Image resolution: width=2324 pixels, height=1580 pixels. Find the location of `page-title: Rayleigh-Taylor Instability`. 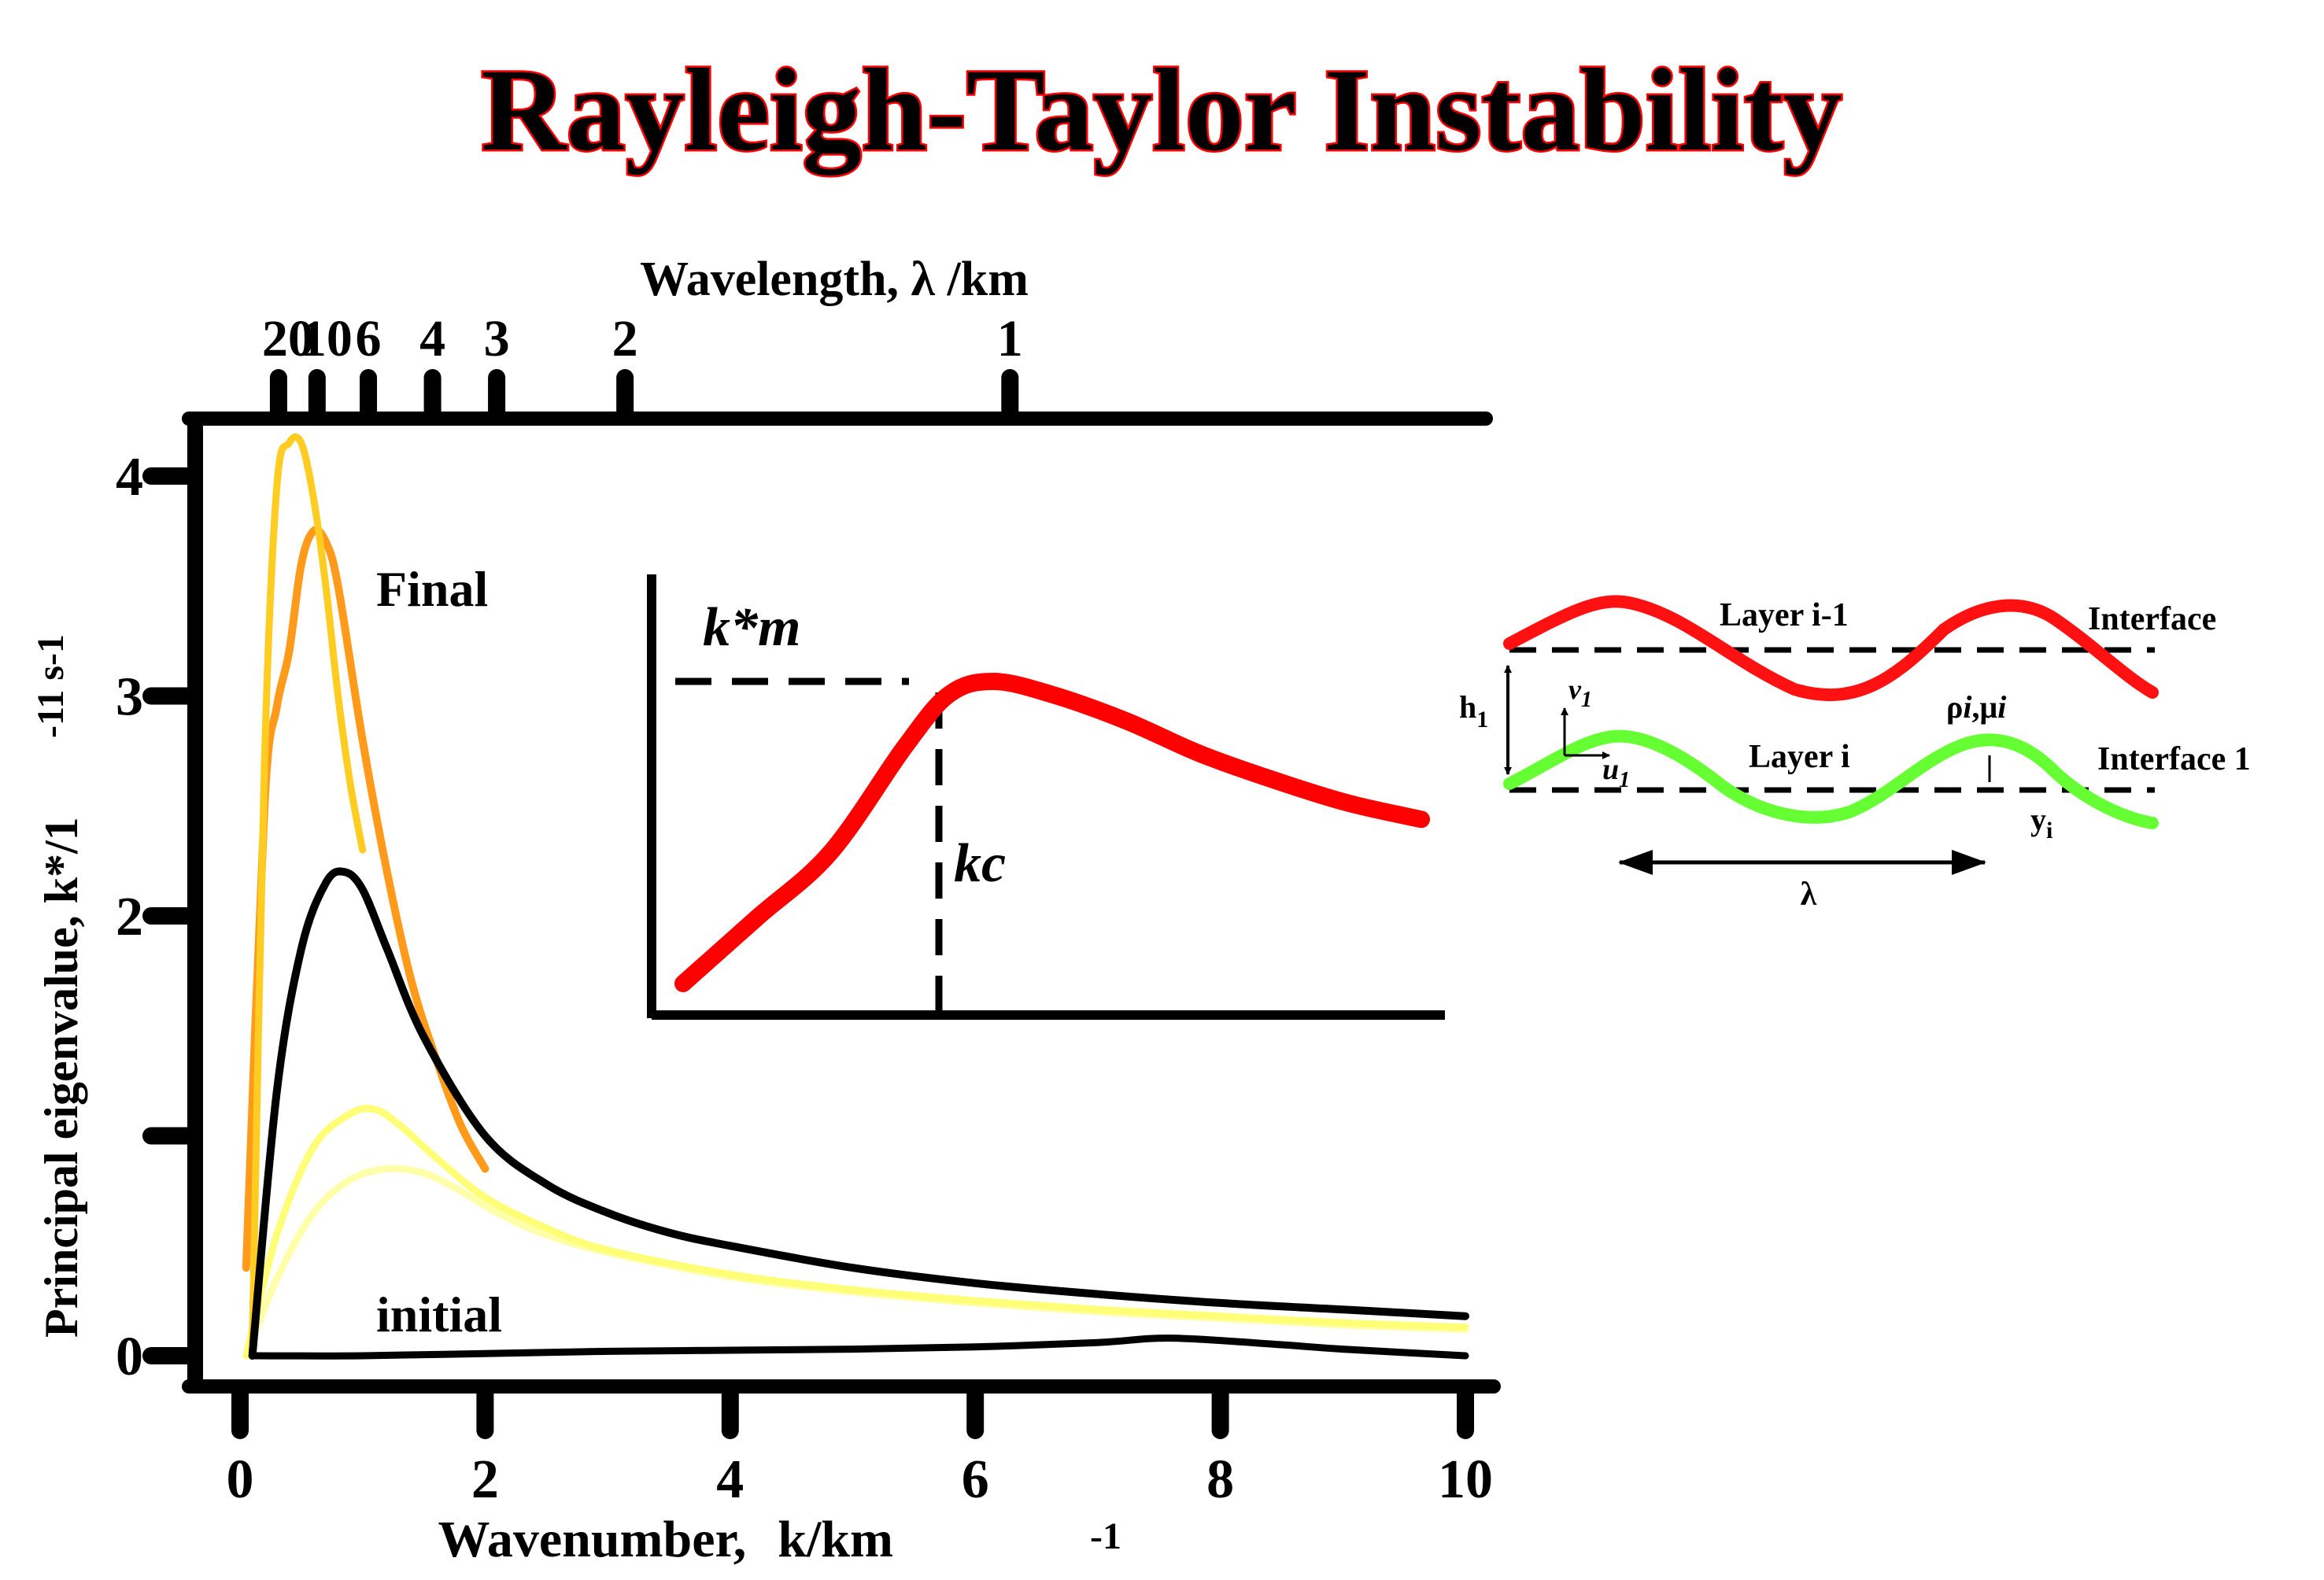

page-title: Rayleigh-Taylor Instability is located at coordinates (1161, 110).